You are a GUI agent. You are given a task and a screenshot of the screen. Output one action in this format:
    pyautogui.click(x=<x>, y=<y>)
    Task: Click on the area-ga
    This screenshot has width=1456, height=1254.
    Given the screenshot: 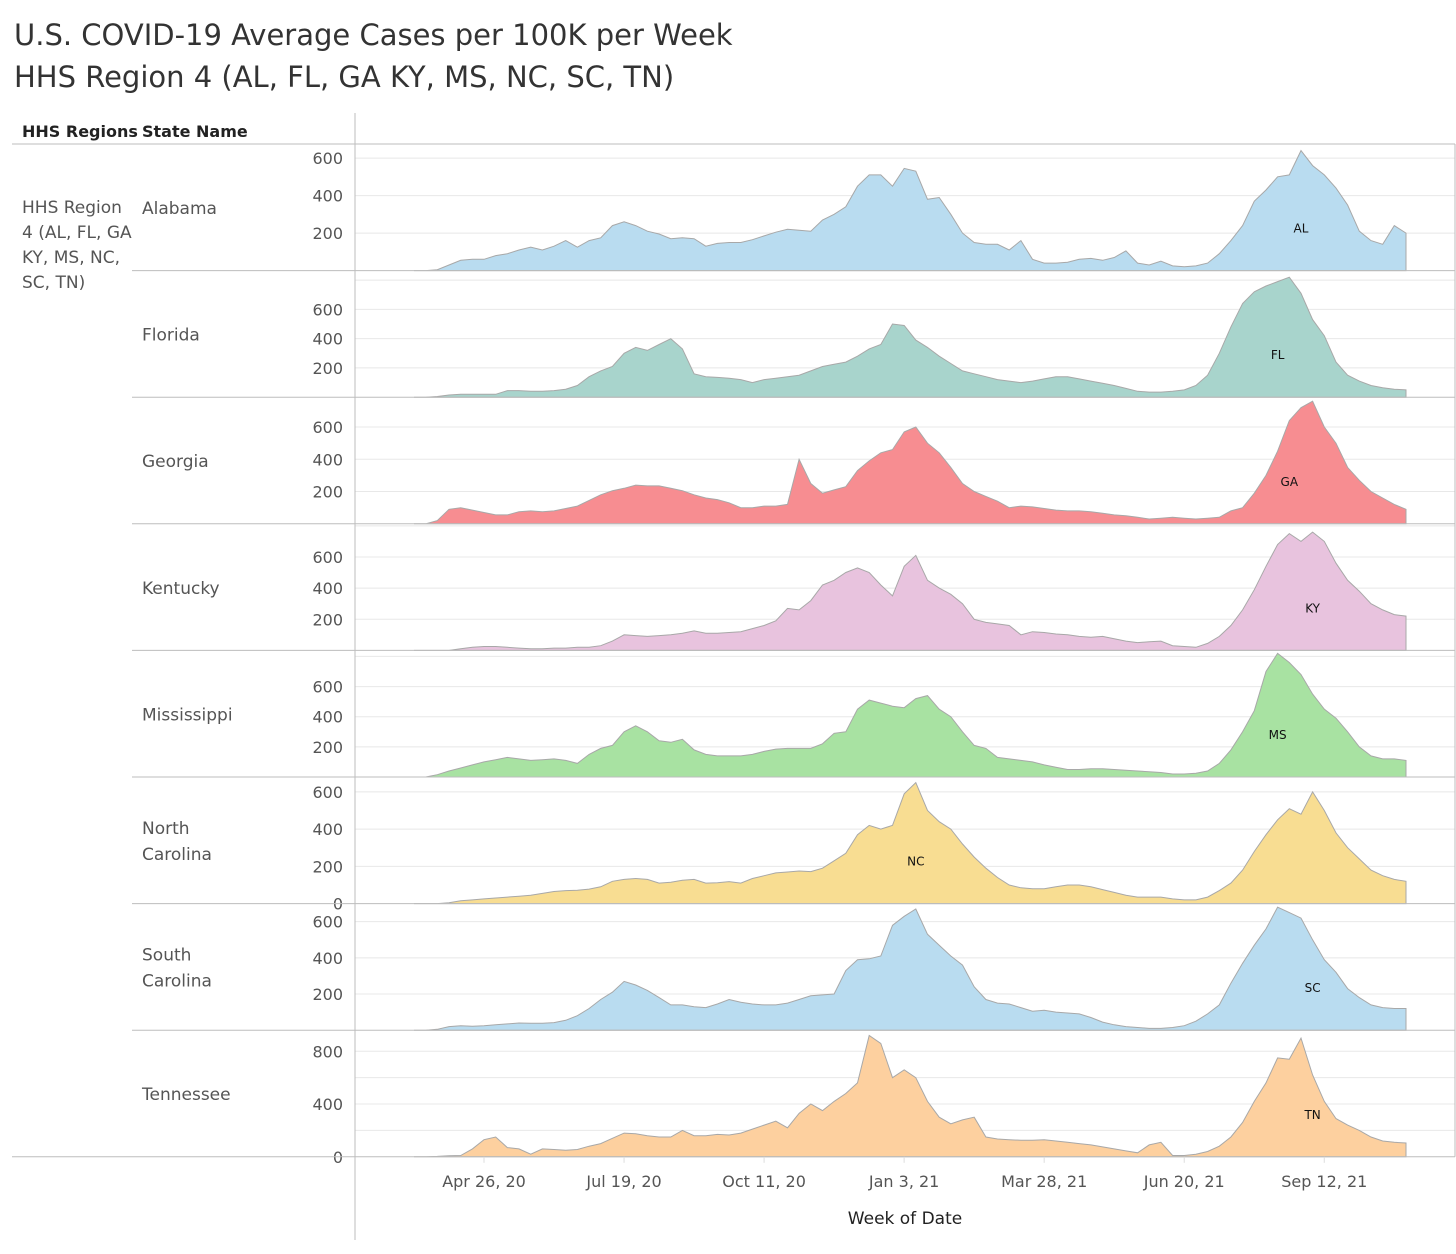 What is the action you would take?
    pyautogui.click(x=910, y=462)
    